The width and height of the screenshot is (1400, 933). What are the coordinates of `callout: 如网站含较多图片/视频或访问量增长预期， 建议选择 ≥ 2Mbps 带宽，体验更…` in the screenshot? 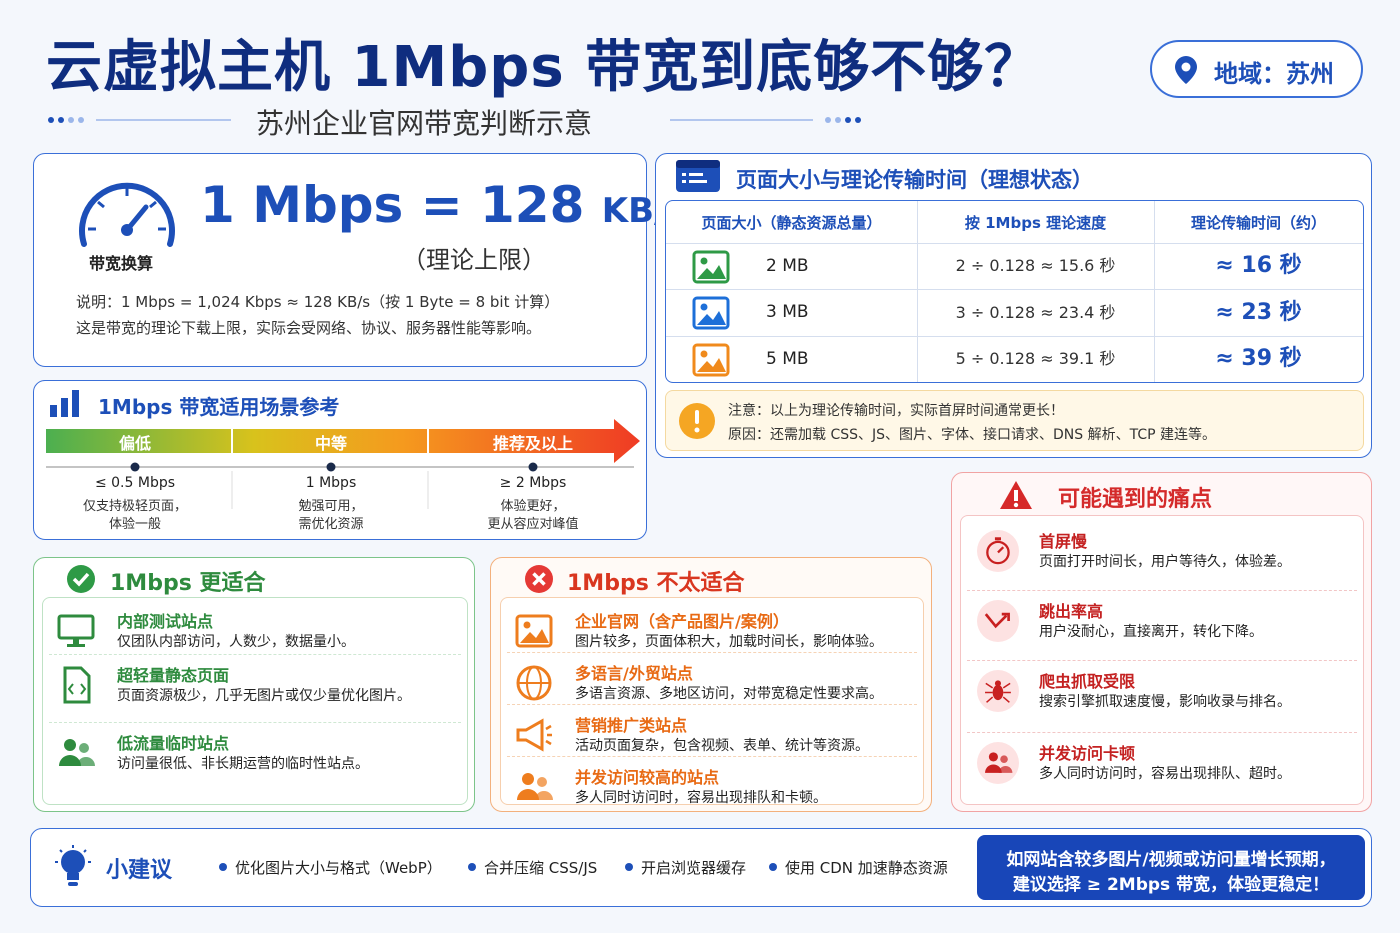 It's located at (1171, 867).